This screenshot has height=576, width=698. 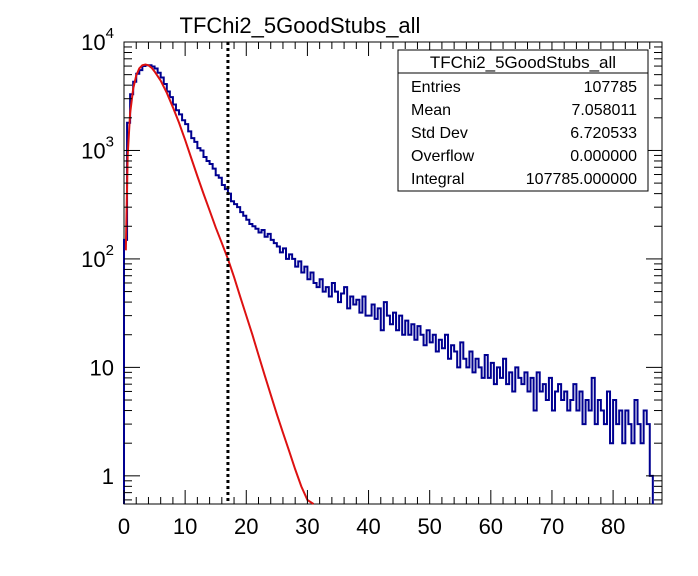 What do you see at coordinates (102, 367) in the screenshot?
I see `y-tick-label: 10` at bounding box center [102, 367].